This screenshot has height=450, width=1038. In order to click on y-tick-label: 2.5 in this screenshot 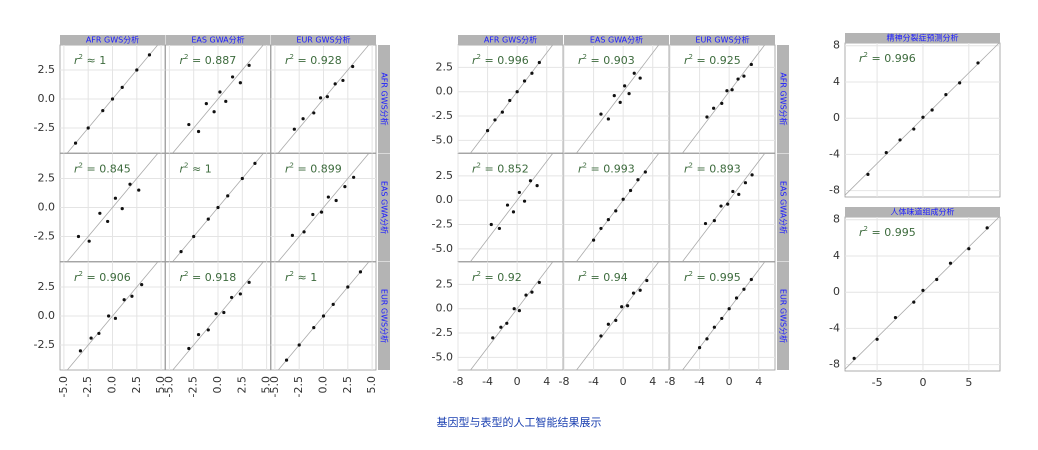, I will do `click(47, 177)`.